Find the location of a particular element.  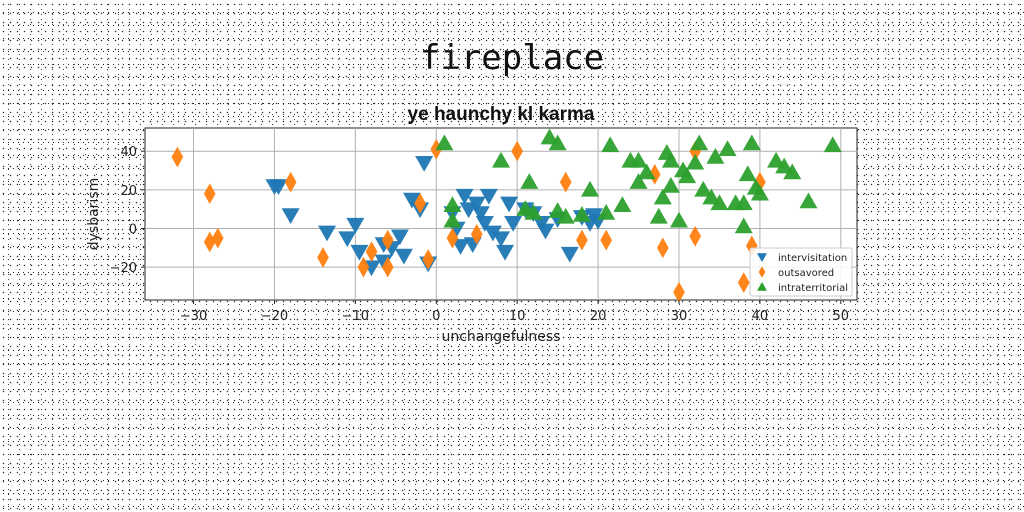

chart-title: ye haunchy kl karma is located at coordinates (501, 114).